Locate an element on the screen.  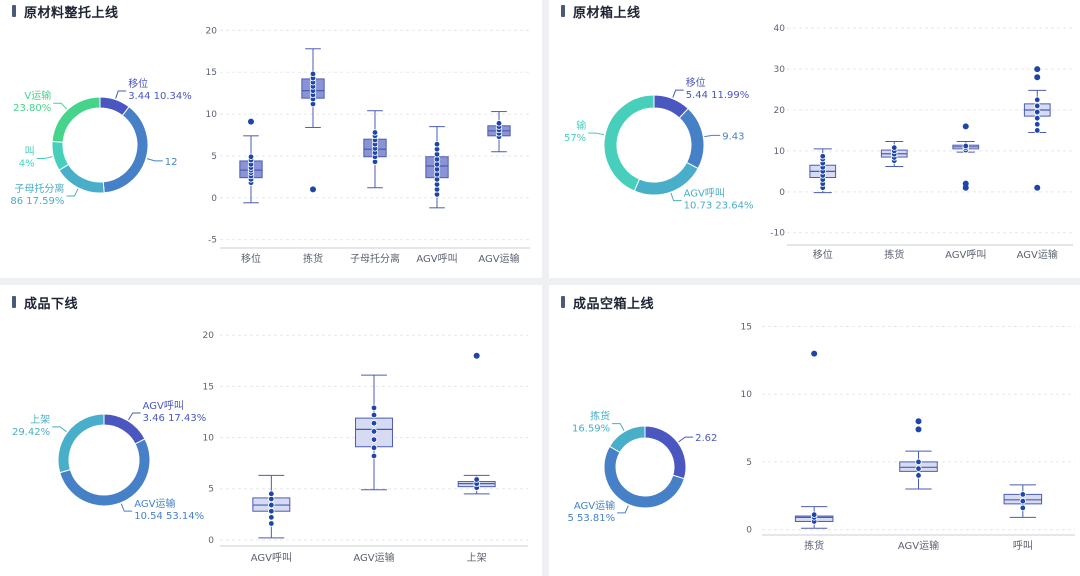
donut-slice-label: V运输 is located at coordinates (37, 95).